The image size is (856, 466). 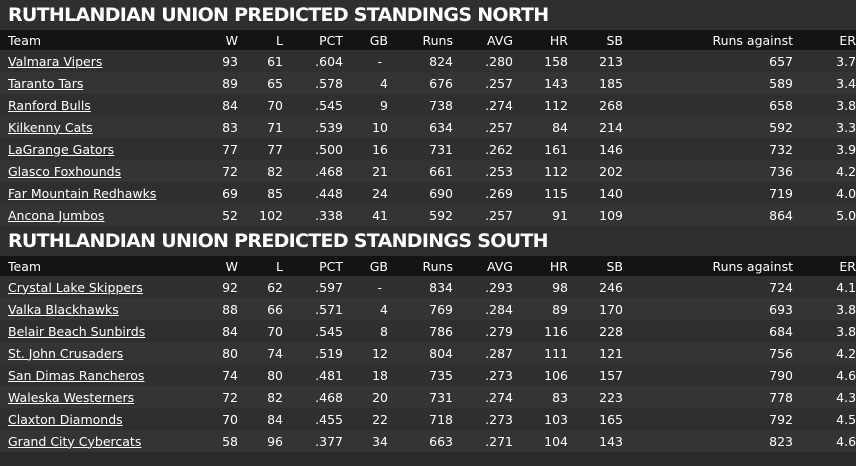 What do you see at coordinates (75, 441) in the screenshot?
I see `team-link: Grand City Cybercats` at bounding box center [75, 441].